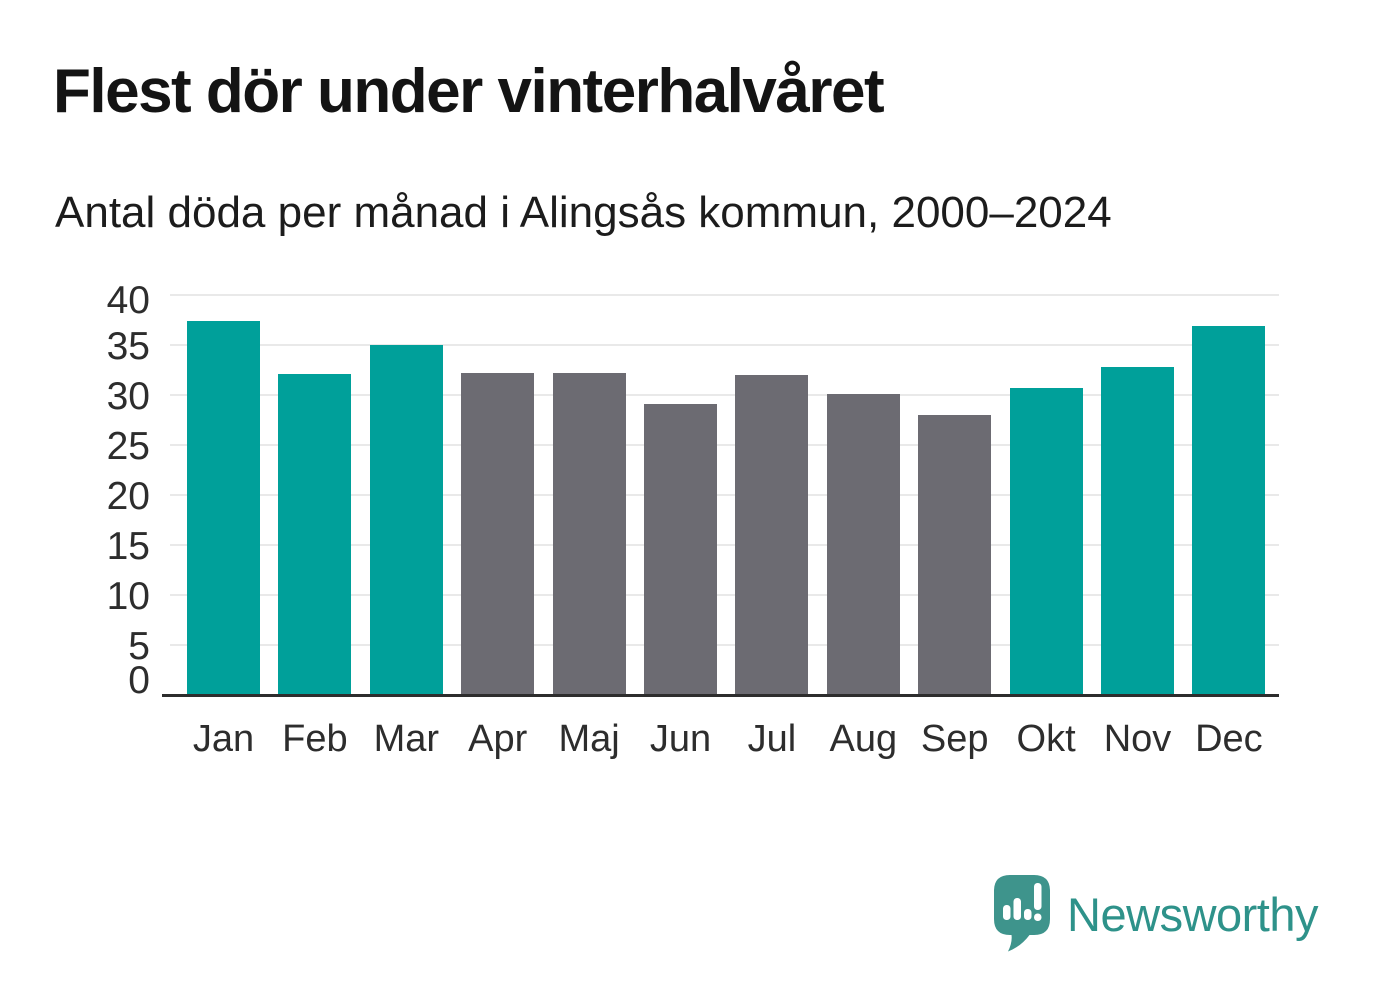  Describe the element at coordinates (589, 534) in the screenshot. I see `bar-maj` at that location.